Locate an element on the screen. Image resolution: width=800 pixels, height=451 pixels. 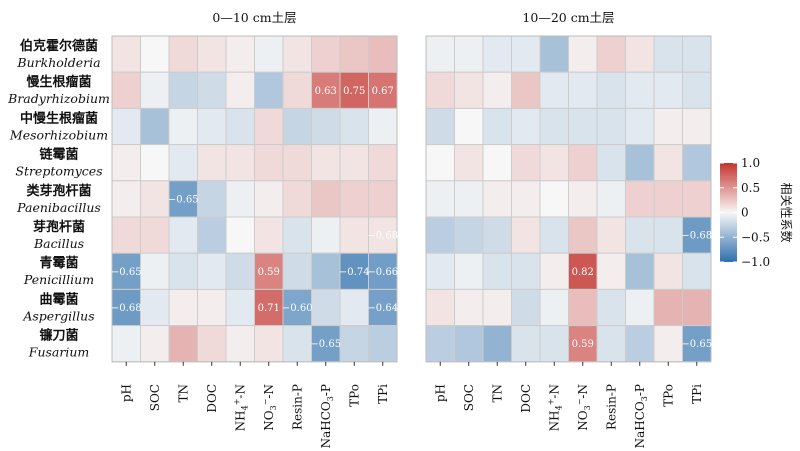
column-label: pH is located at coordinates (440, 393).